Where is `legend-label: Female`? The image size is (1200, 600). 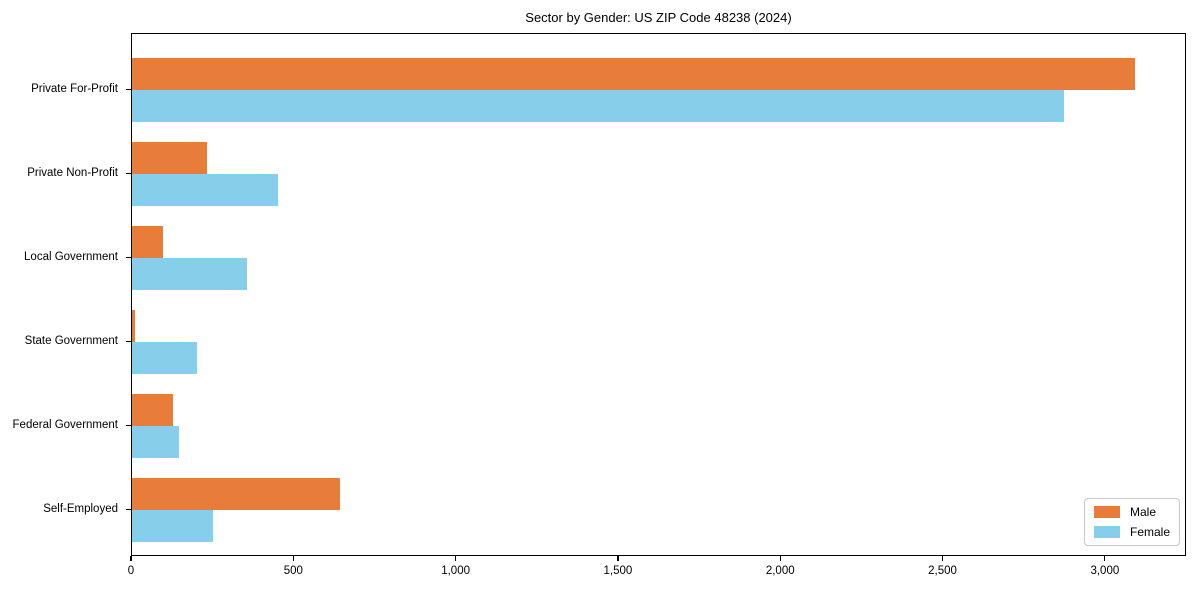
legend-label: Female is located at coordinates (1149, 532).